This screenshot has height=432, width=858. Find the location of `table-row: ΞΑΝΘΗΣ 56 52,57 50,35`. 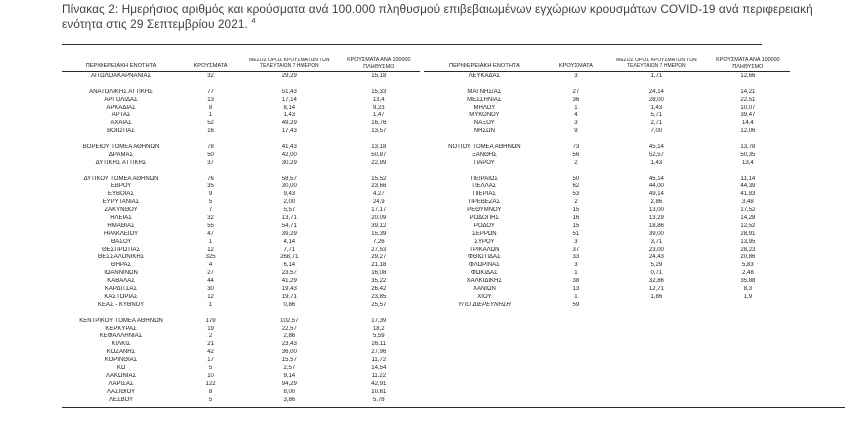

table-row: ΞΑΝΘΗΣ 56 52,57 50,35 is located at coordinates (607, 156).